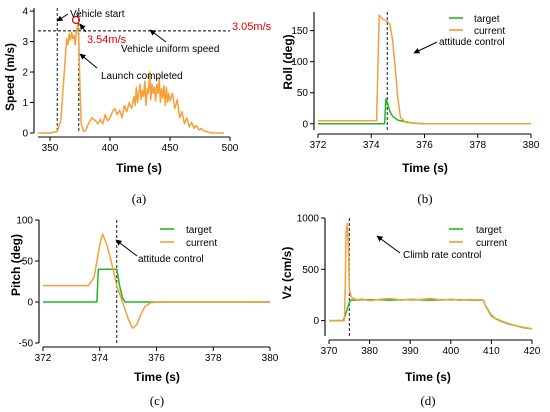 Image resolution: width=550 pixels, height=412 pixels. I want to click on arrow-climb-rate, so click(388, 244).